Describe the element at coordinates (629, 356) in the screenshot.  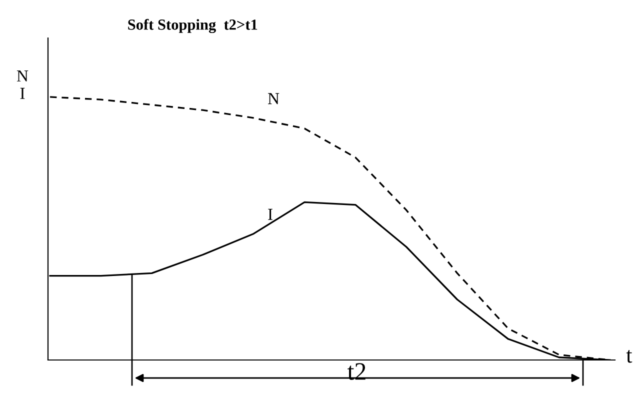
I see `x-axis-title: t` at that location.